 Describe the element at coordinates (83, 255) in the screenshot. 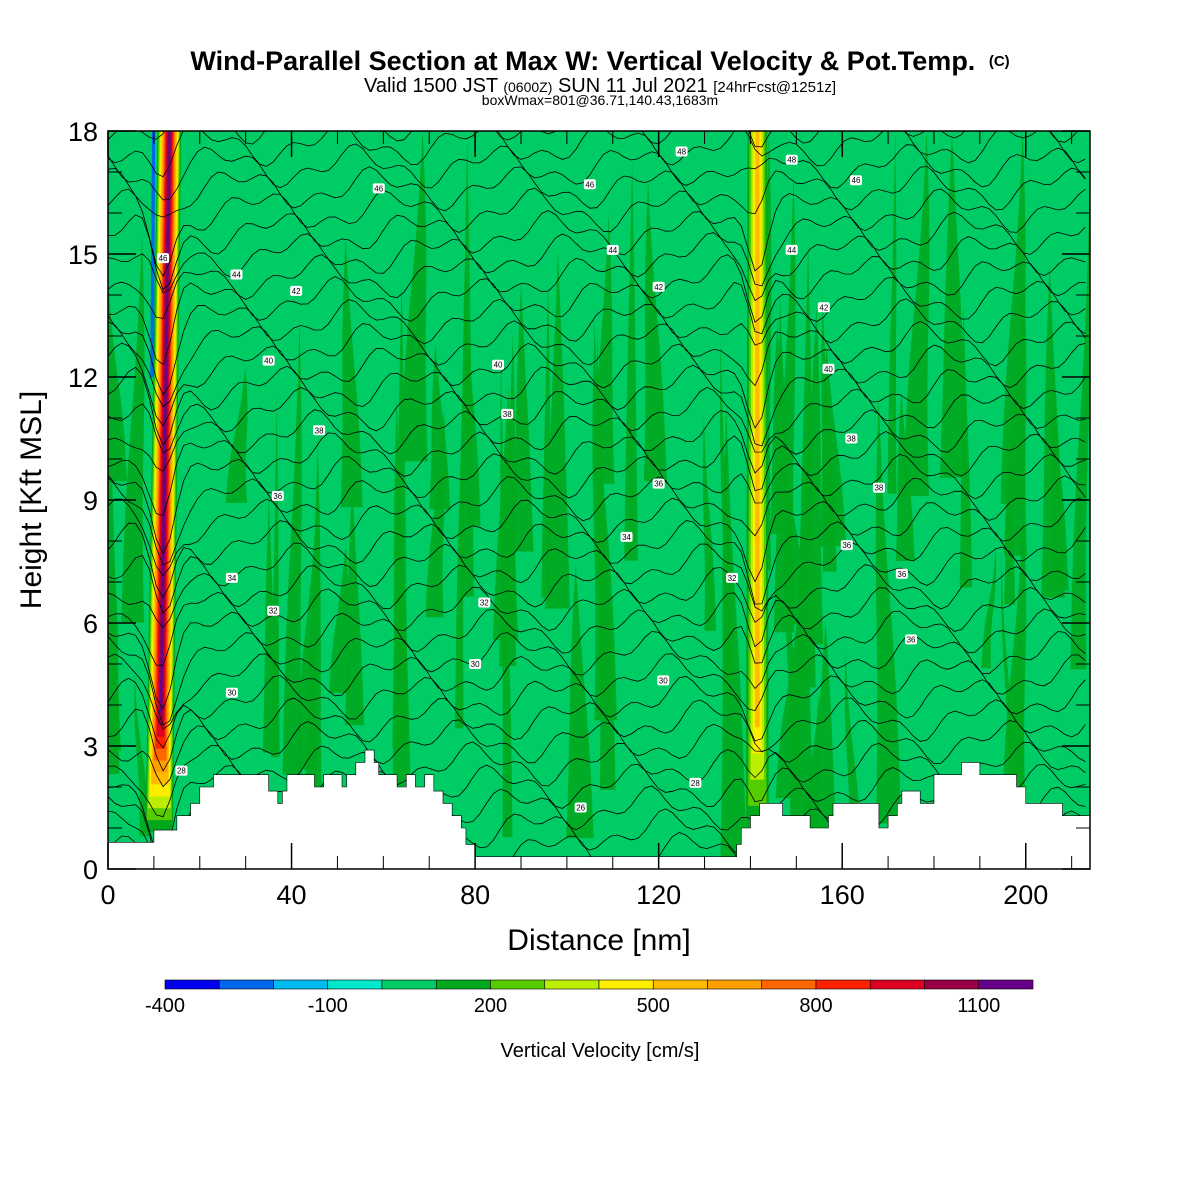

I see `y-tick-label: 15` at that location.